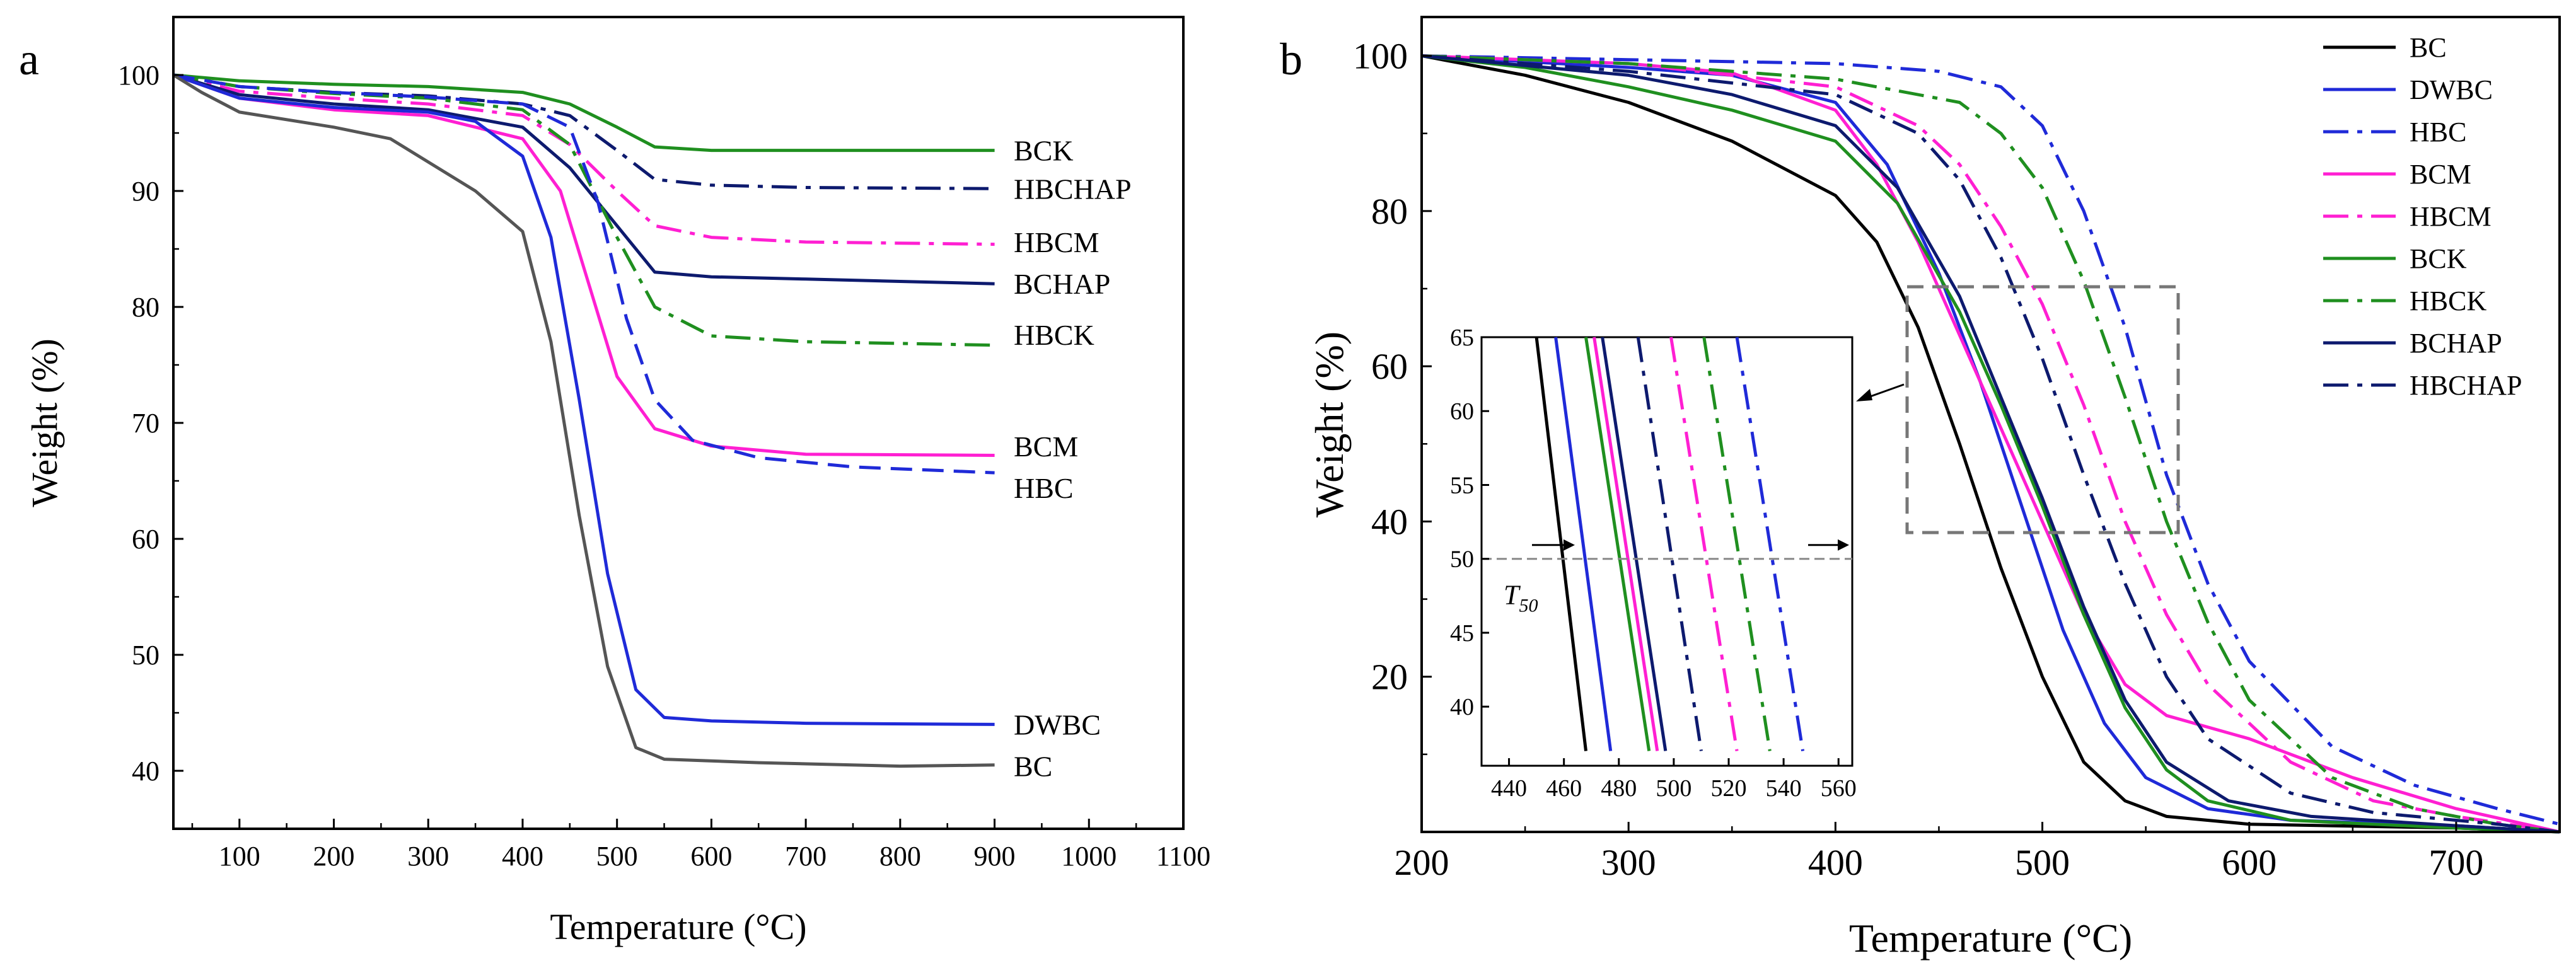 The height and width of the screenshot is (975, 2576). Describe the element at coordinates (1462, 633) in the screenshot. I see `inset-y-tick-label: 45` at that location.